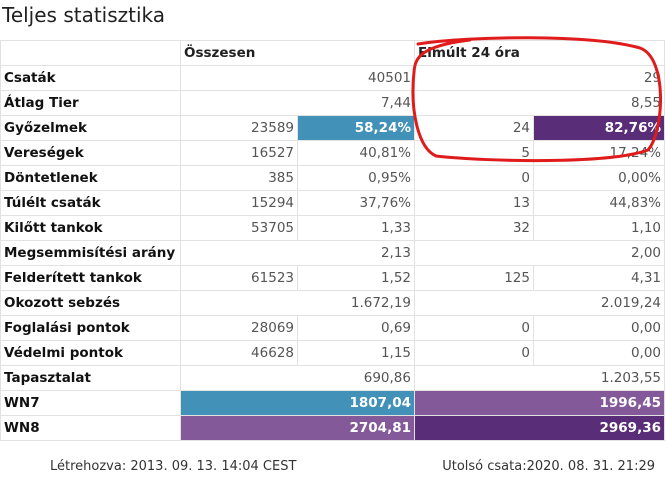  I want to click on total-value-highlight: 1807,04, so click(297, 403).